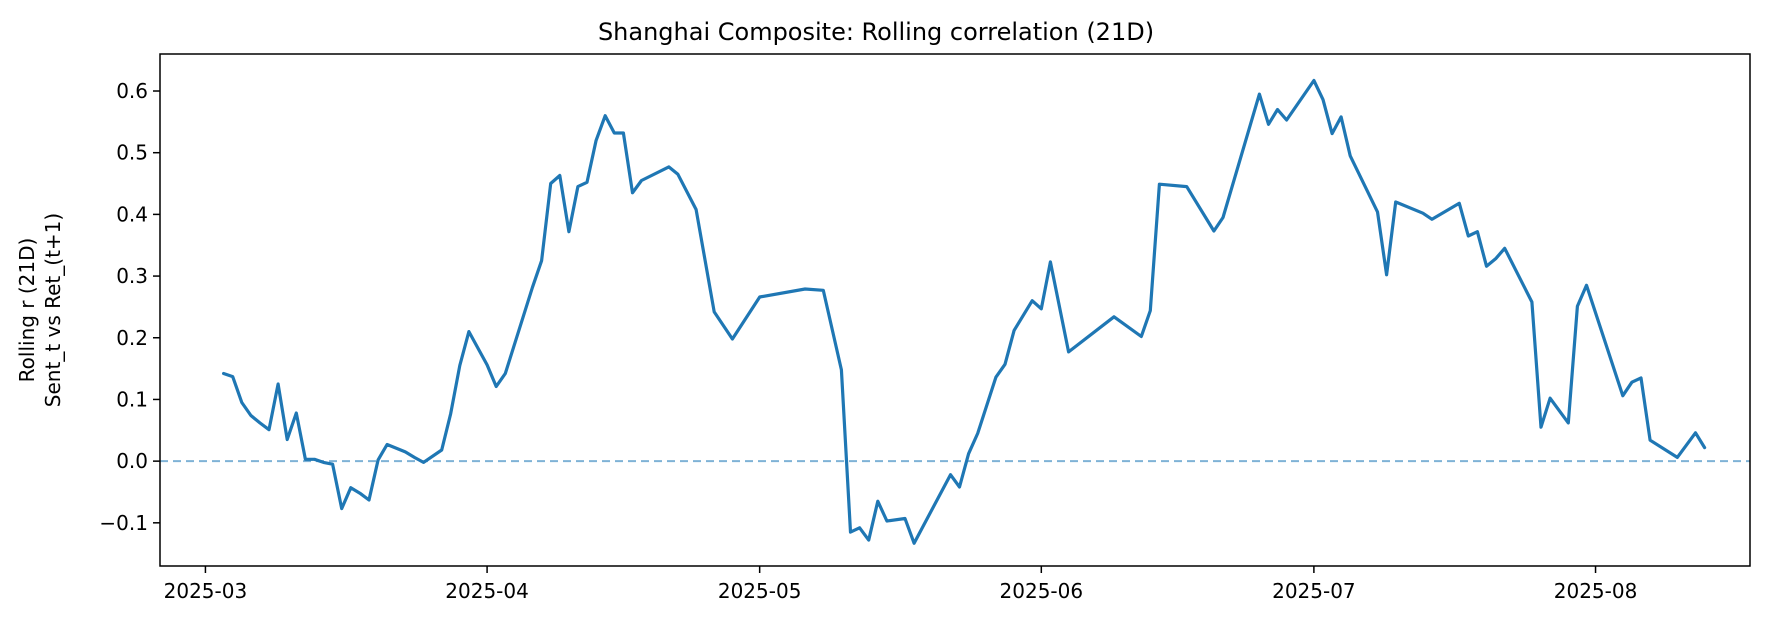  What do you see at coordinates (123, 523) in the screenshot?
I see `y-tick-label: −0.1` at bounding box center [123, 523].